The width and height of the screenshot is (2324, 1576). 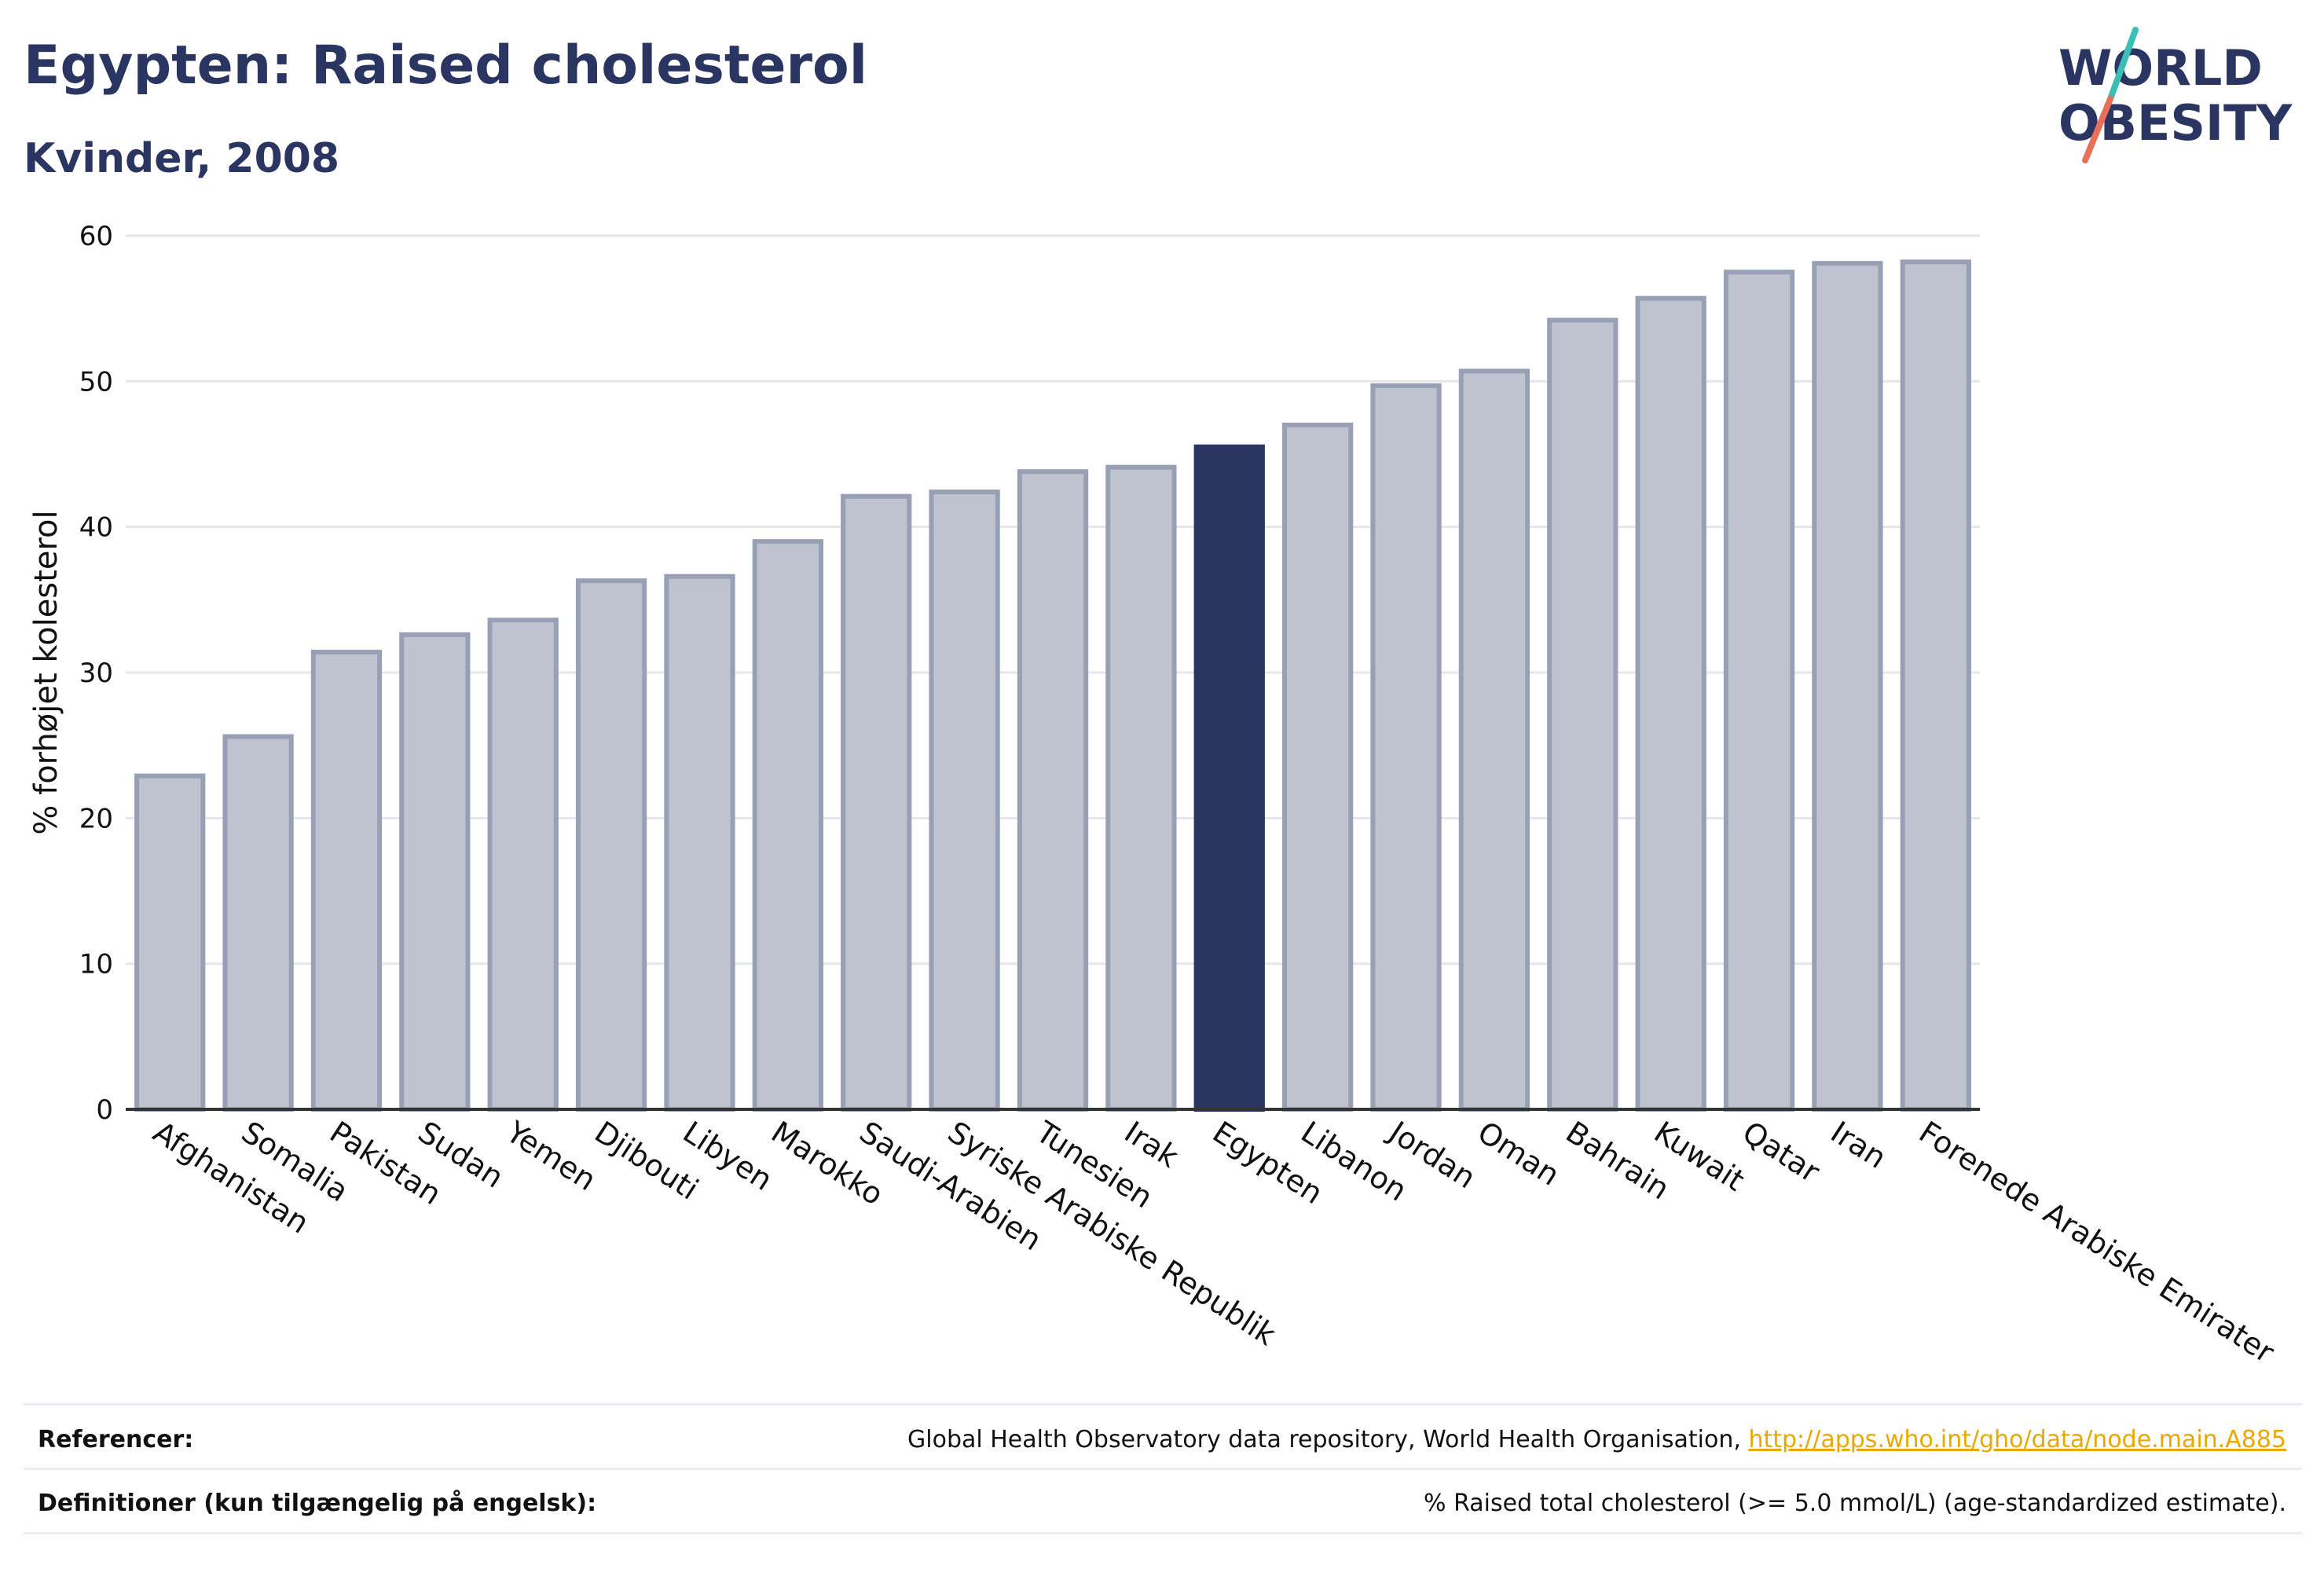 I want to click on bar-bahrain, so click(x=1582, y=714).